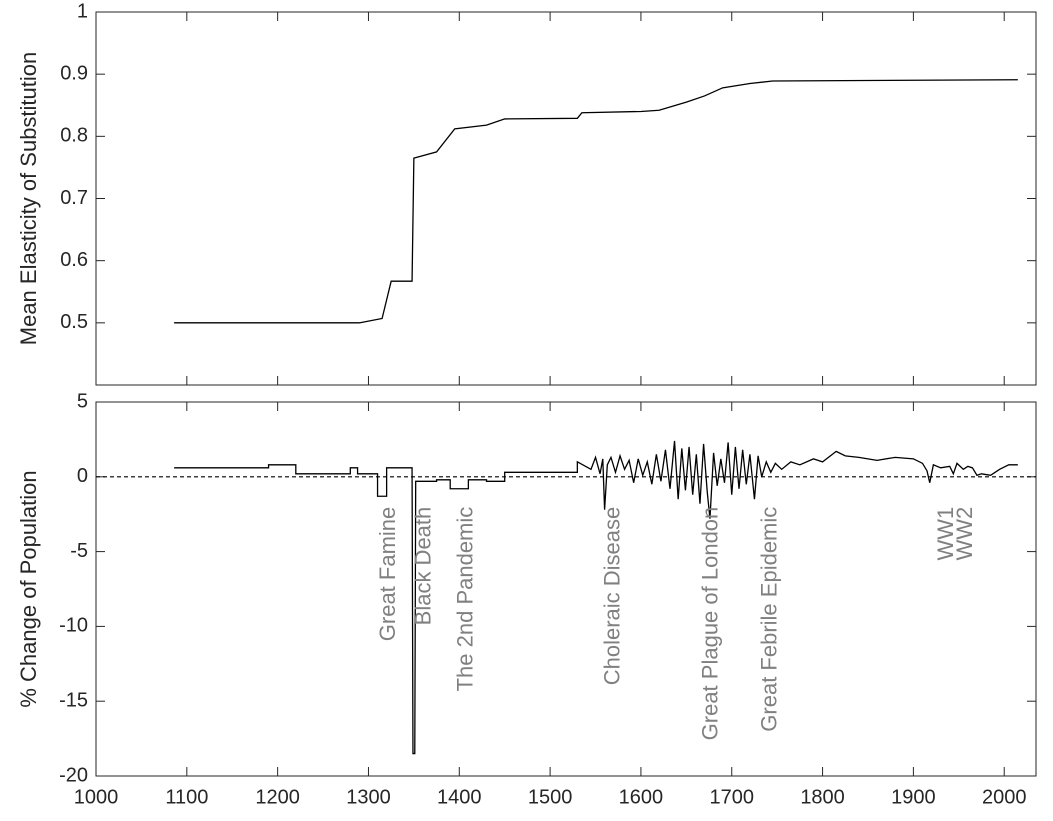 This screenshot has width=1053, height=821. I want to click on annotation: WW1, so click(945, 534).